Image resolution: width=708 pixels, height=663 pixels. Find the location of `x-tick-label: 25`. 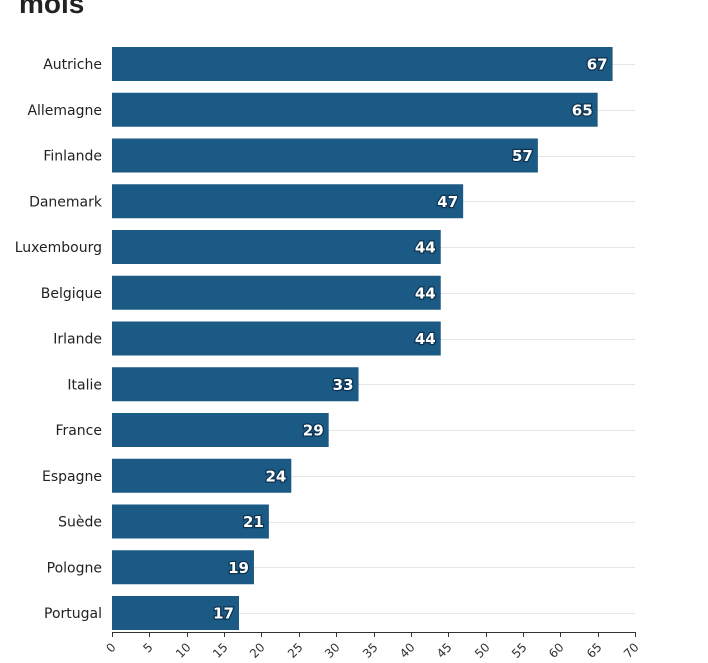

x-tick-label: 25 is located at coordinates (295, 650).